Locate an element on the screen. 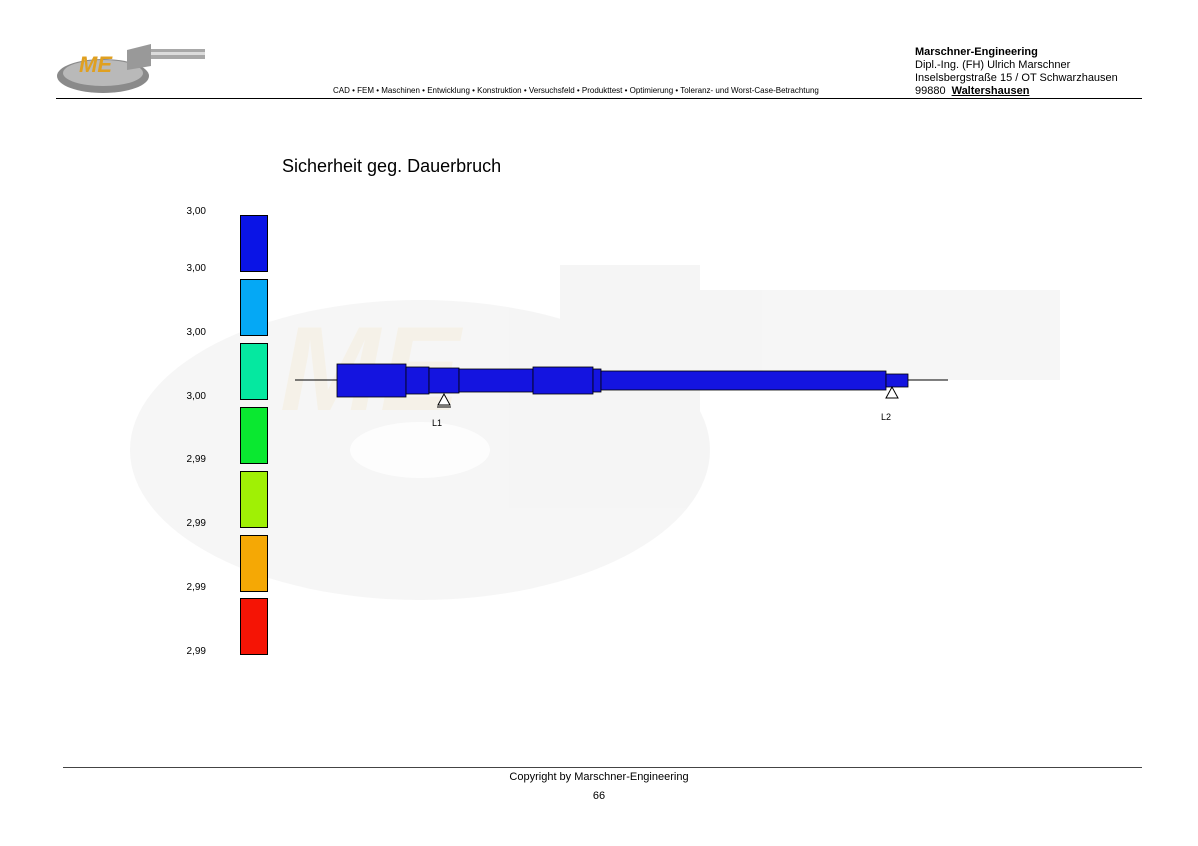  footer-copyright: Copyright by Marschner-Engineering is located at coordinates (599, 777).